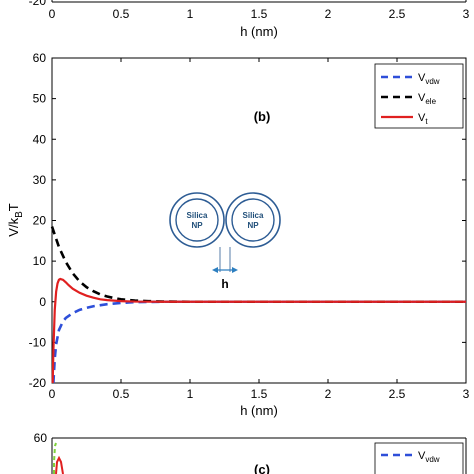  What do you see at coordinates (38, 4) in the screenshot?
I see `top-panel-partial-tick: -20` at bounding box center [38, 4].